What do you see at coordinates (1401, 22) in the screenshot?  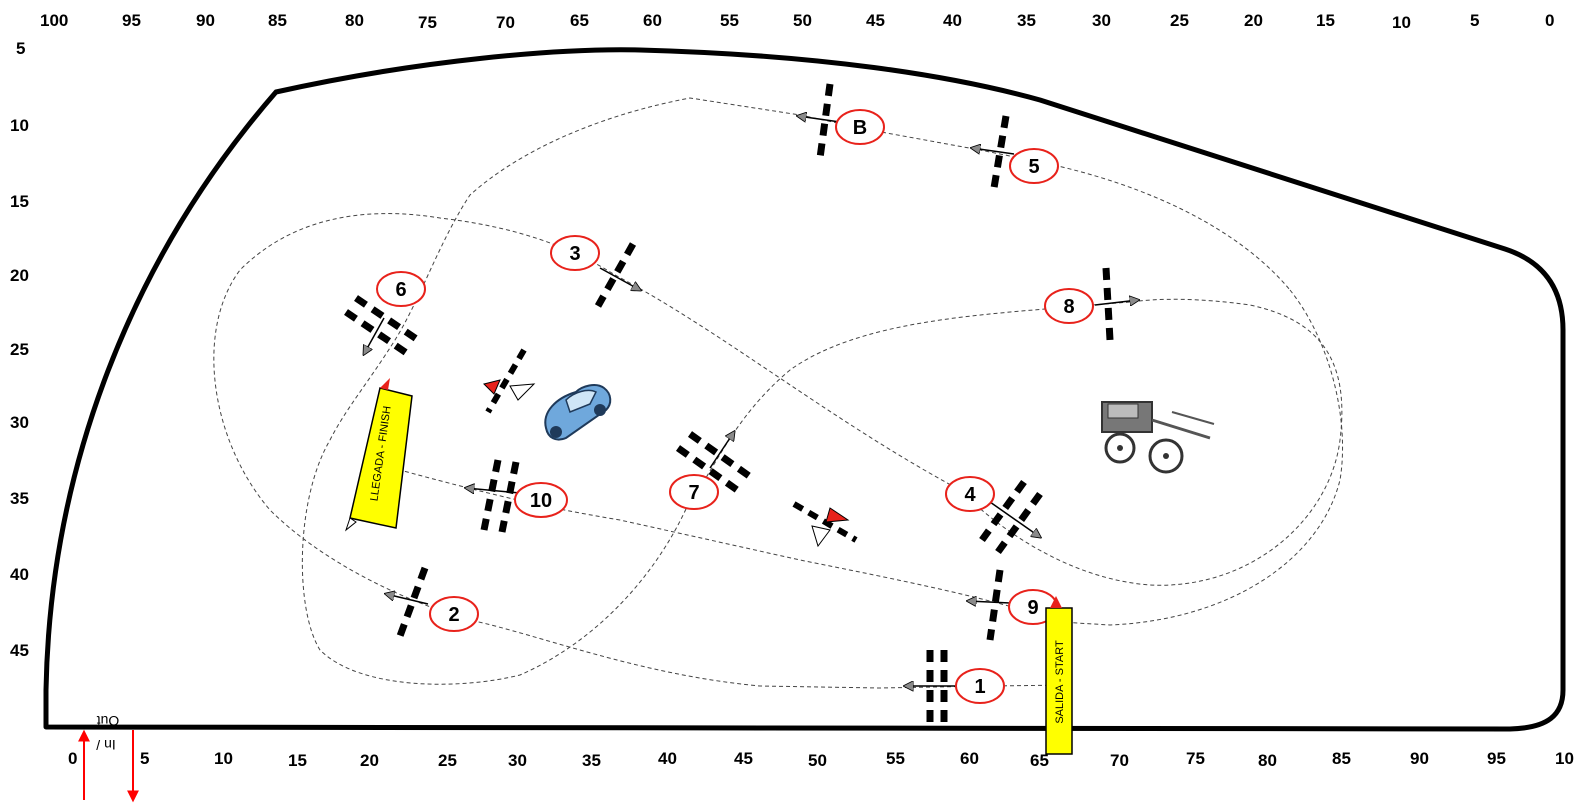 I see `top-tick: 10` at bounding box center [1401, 22].